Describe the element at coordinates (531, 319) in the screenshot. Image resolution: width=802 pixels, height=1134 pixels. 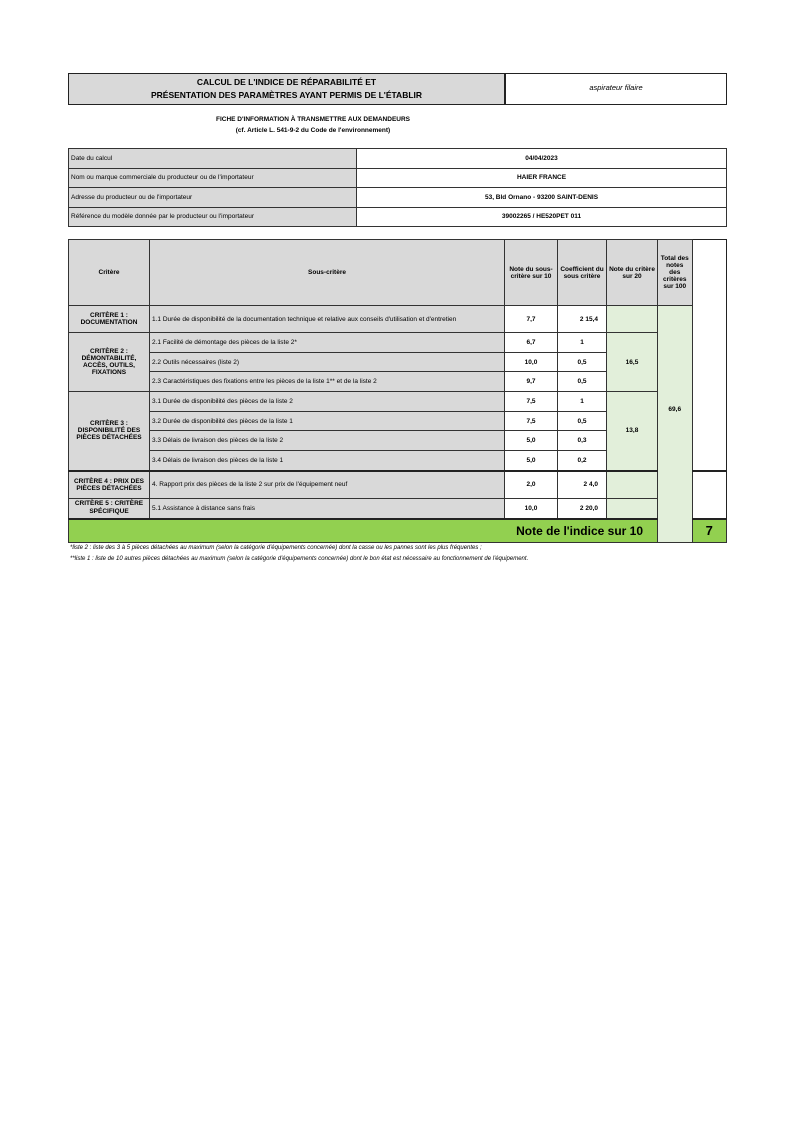
I see `sub-note: 7,7` at that location.